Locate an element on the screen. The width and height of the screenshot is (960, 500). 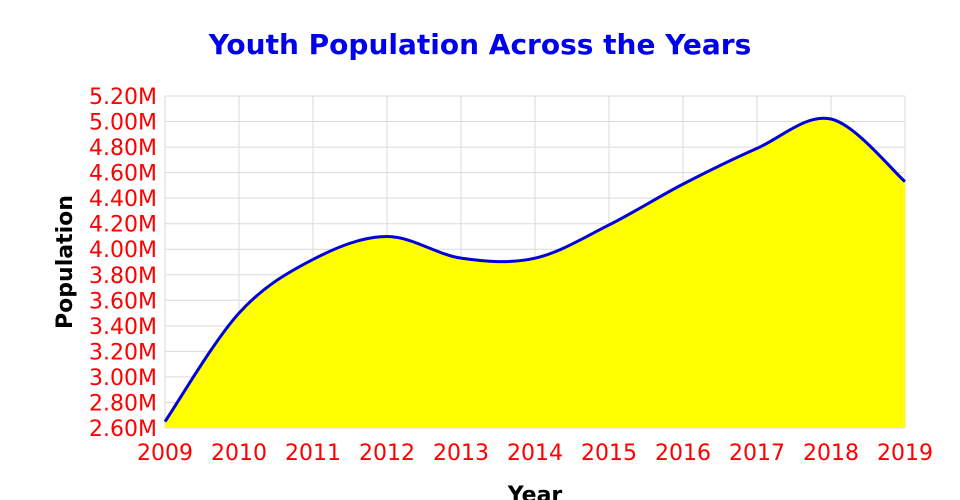
y-tick-label: 4.40M is located at coordinates (123, 199).